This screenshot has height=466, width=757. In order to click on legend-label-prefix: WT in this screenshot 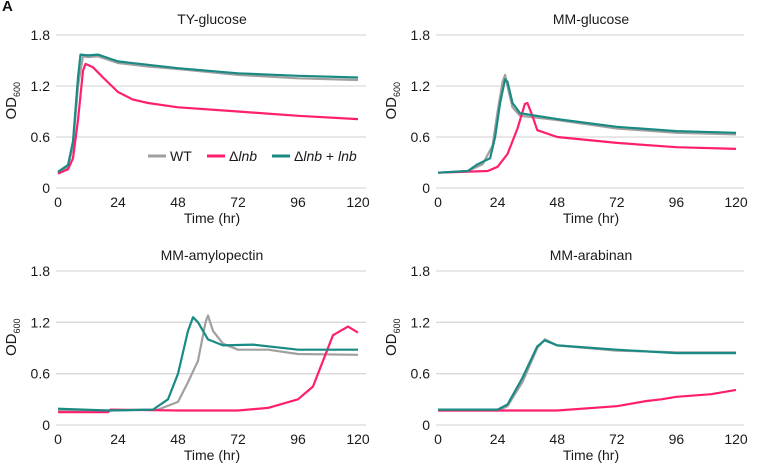, I will do `click(181, 156)`.